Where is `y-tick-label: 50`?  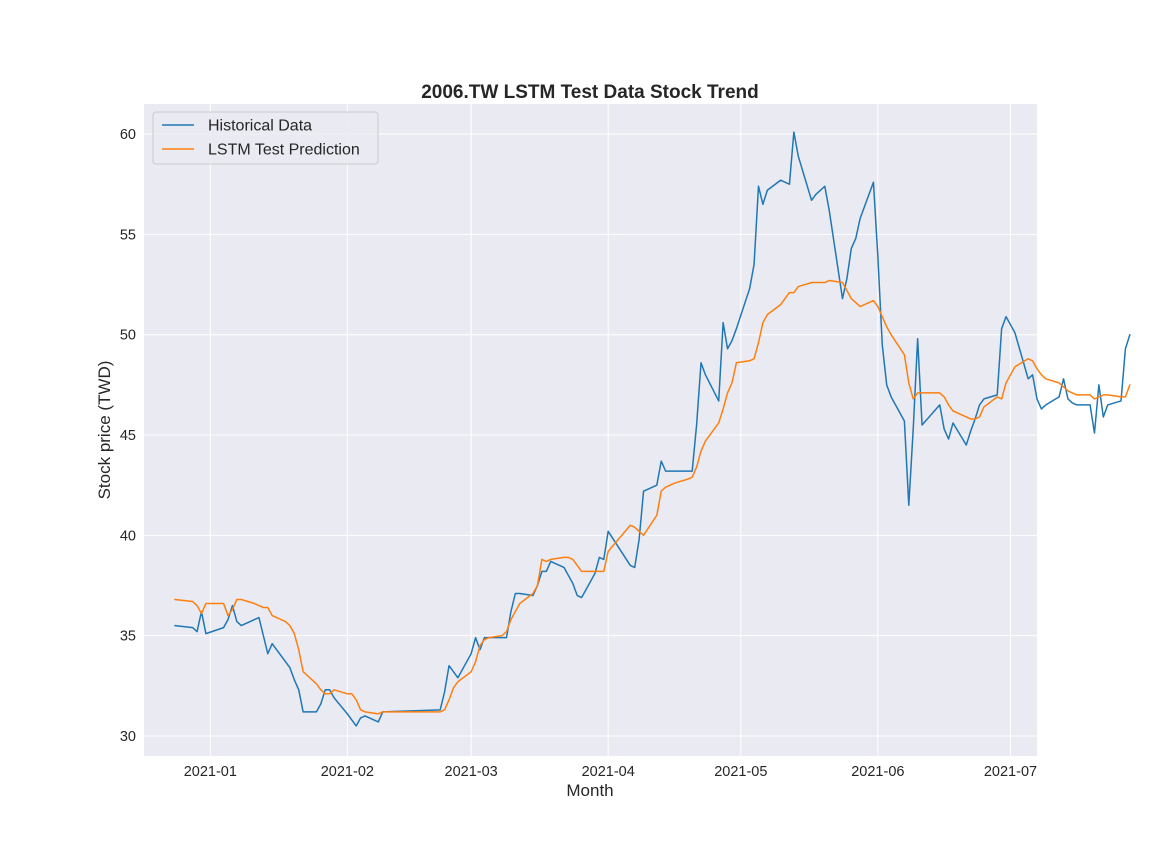
y-tick-label: 50 is located at coordinates (128, 336).